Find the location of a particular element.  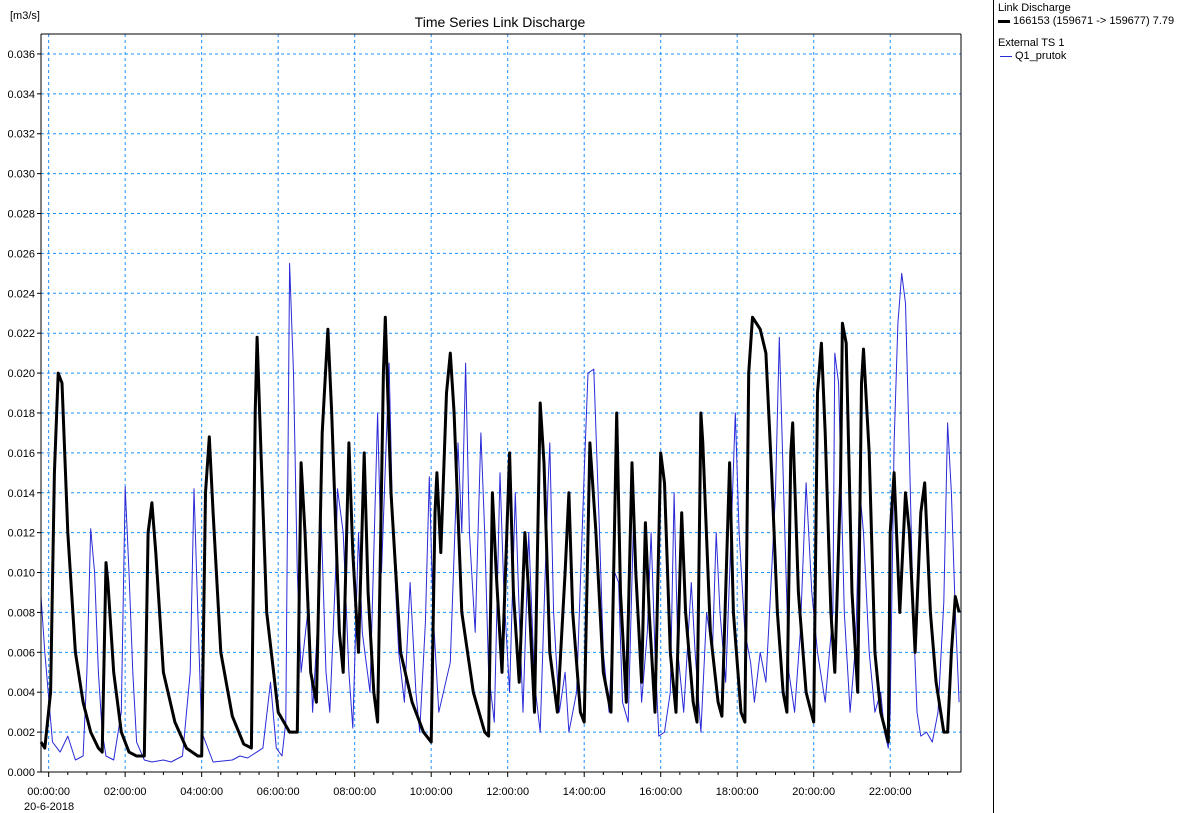

x-tick-label: 22:00:00 is located at coordinates (890, 792).